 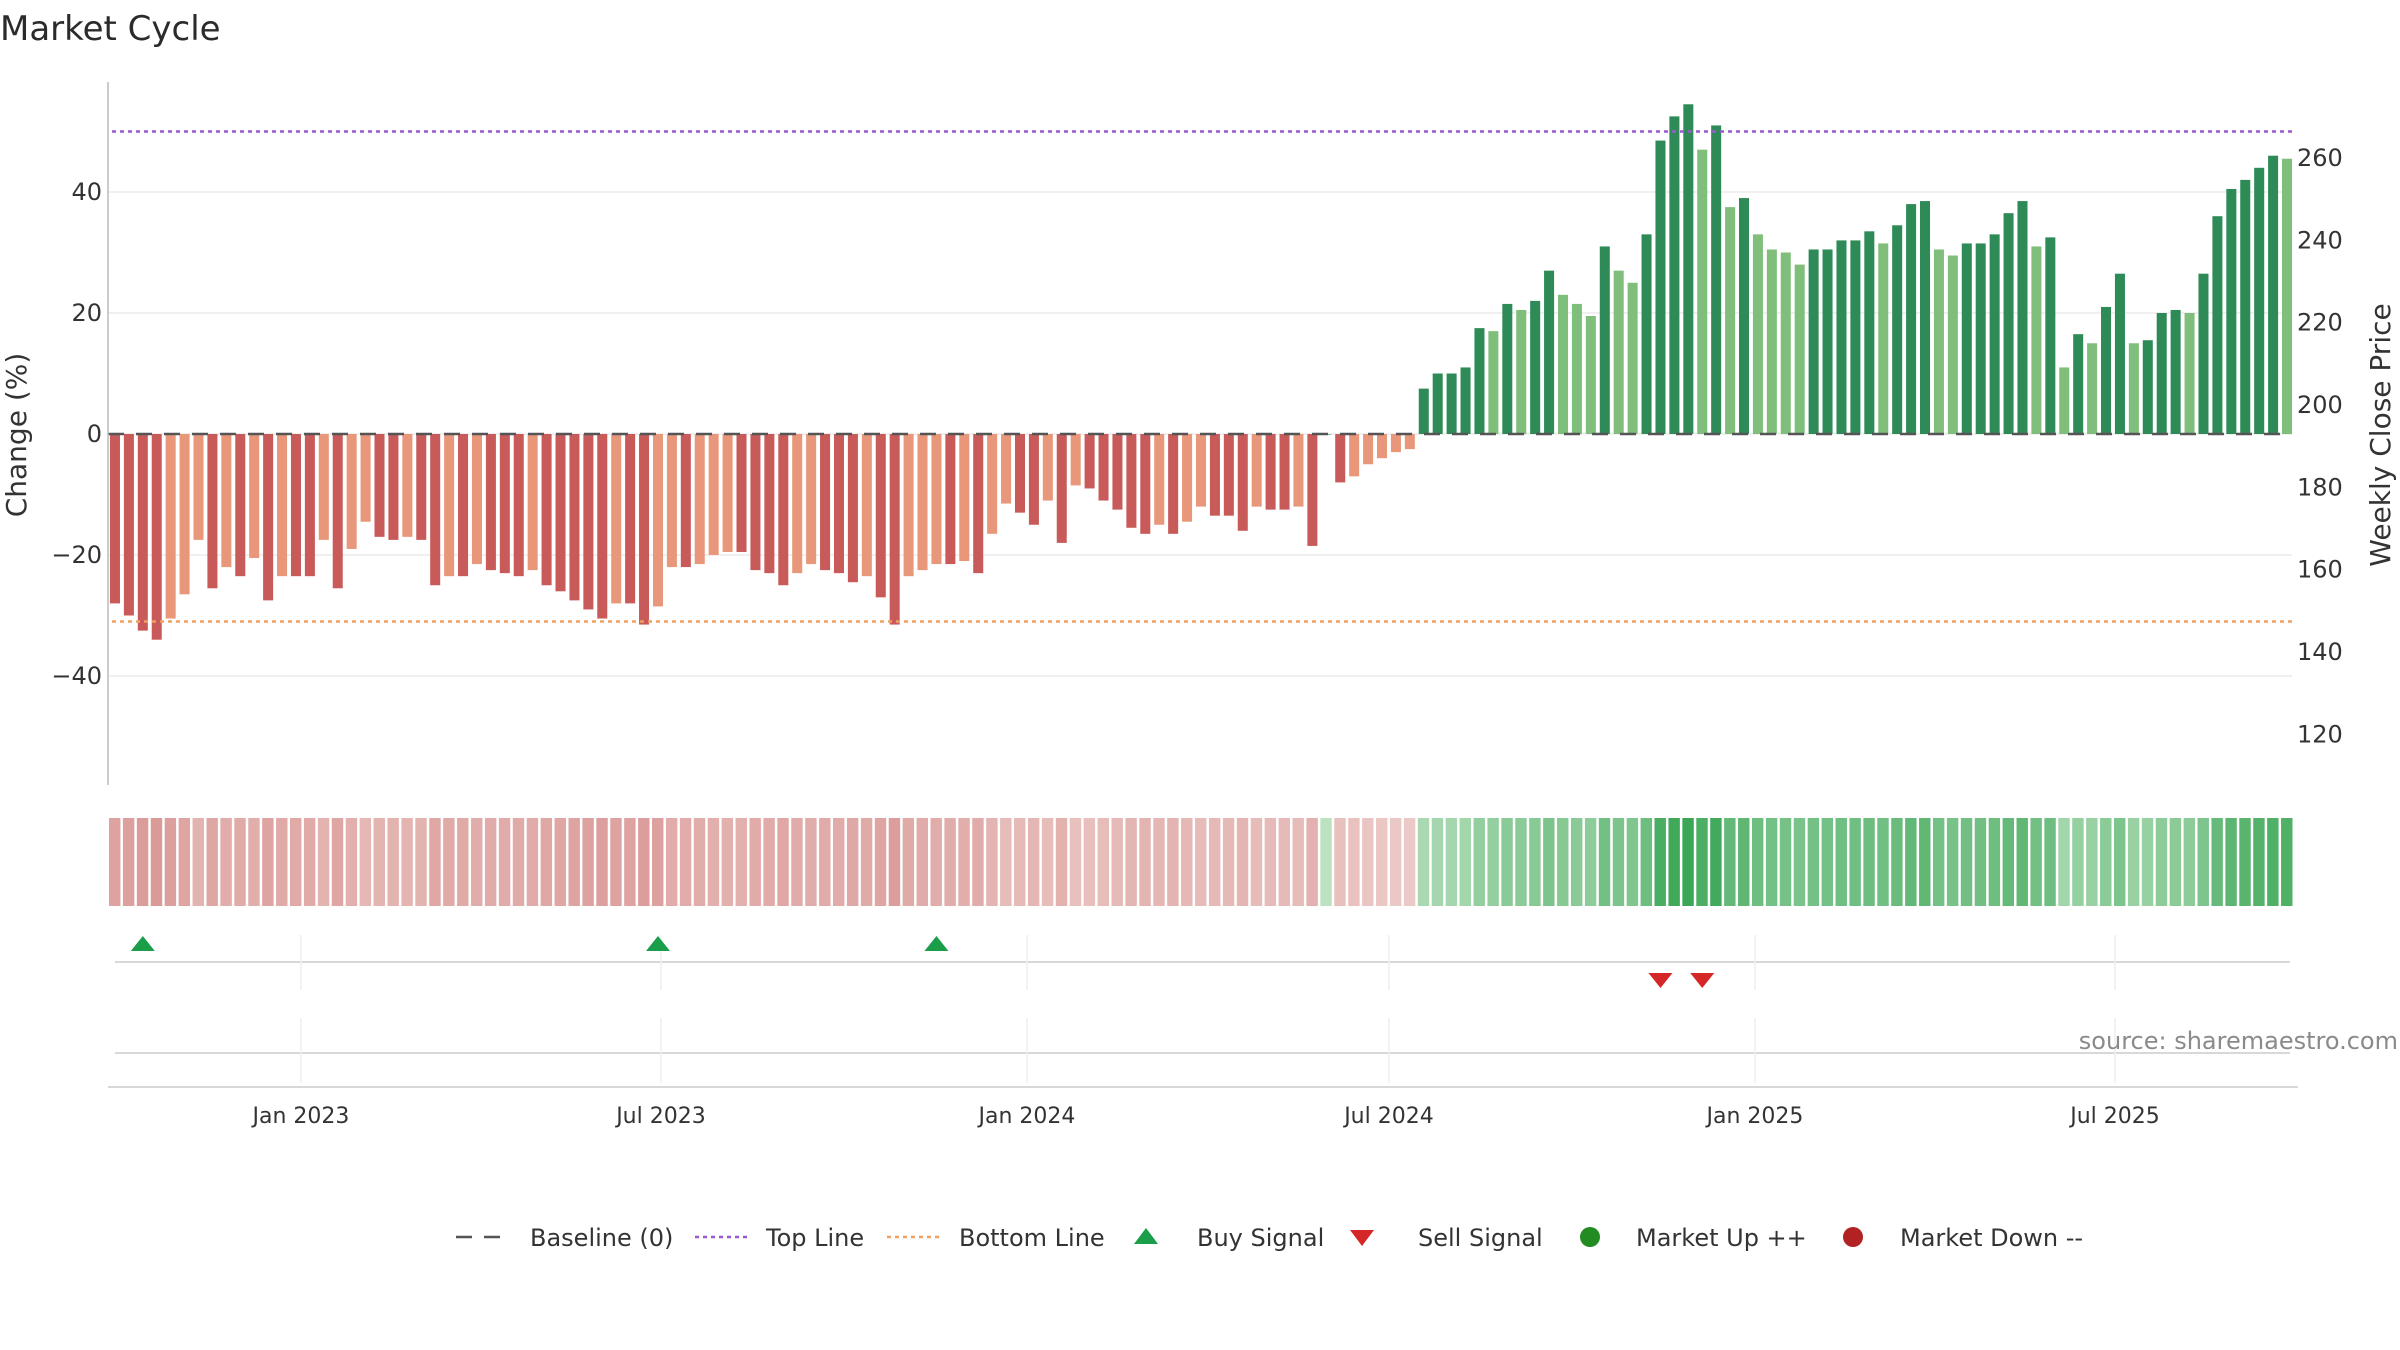 What do you see at coordinates (1203, 1011) in the screenshot?
I see `signal-panel` at bounding box center [1203, 1011].